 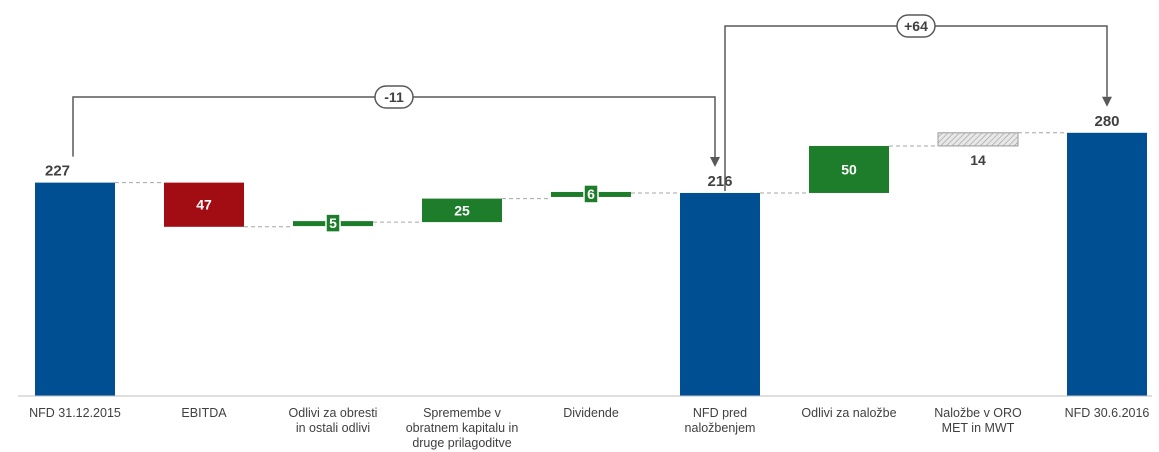 What do you see at coordinates (720, 428) in the screenshot?
I see `category-label: naložbenjem` at bounding box center [720, 428].